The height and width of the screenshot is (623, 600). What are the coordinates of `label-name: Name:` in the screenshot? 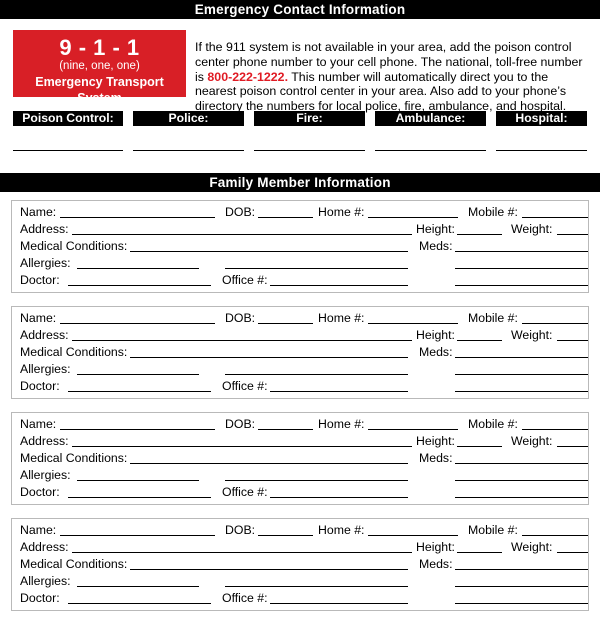 It's located at (38, 318).